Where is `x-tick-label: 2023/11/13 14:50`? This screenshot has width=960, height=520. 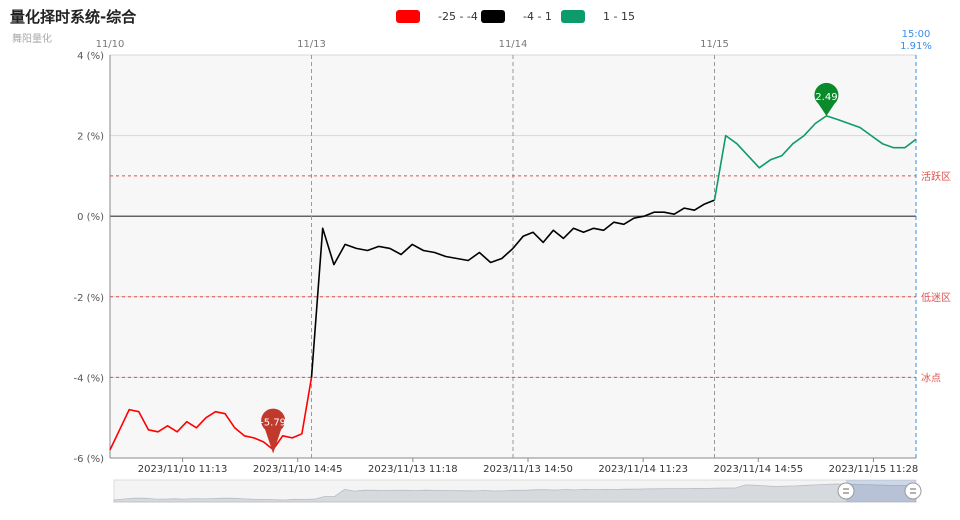
x-tick-label: 2023/11/13 14:50 is located at coordinates (528, 469).